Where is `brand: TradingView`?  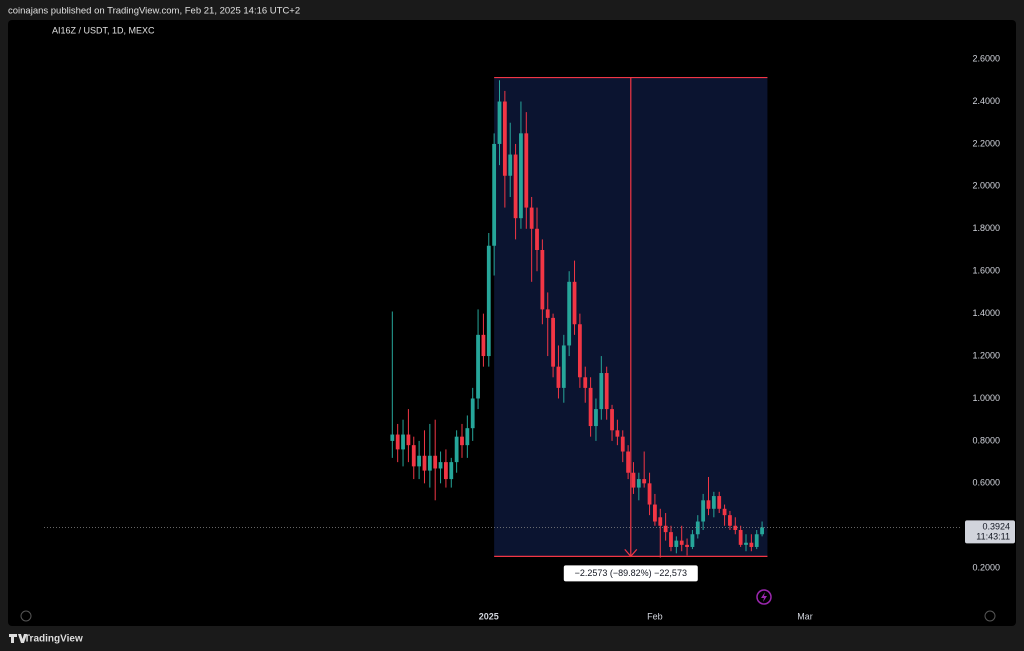 brand: TradingView is located at coordinates (53, 639).